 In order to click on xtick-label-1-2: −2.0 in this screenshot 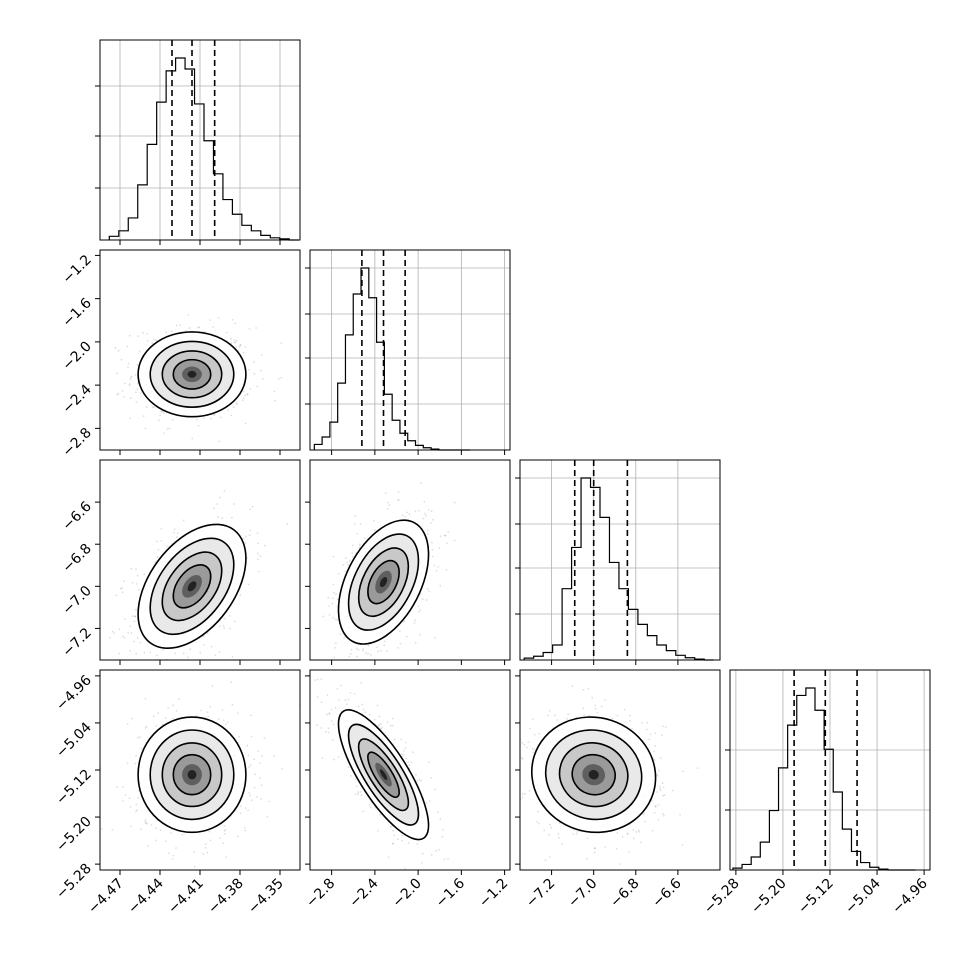, I will do `click(407, 893)`.